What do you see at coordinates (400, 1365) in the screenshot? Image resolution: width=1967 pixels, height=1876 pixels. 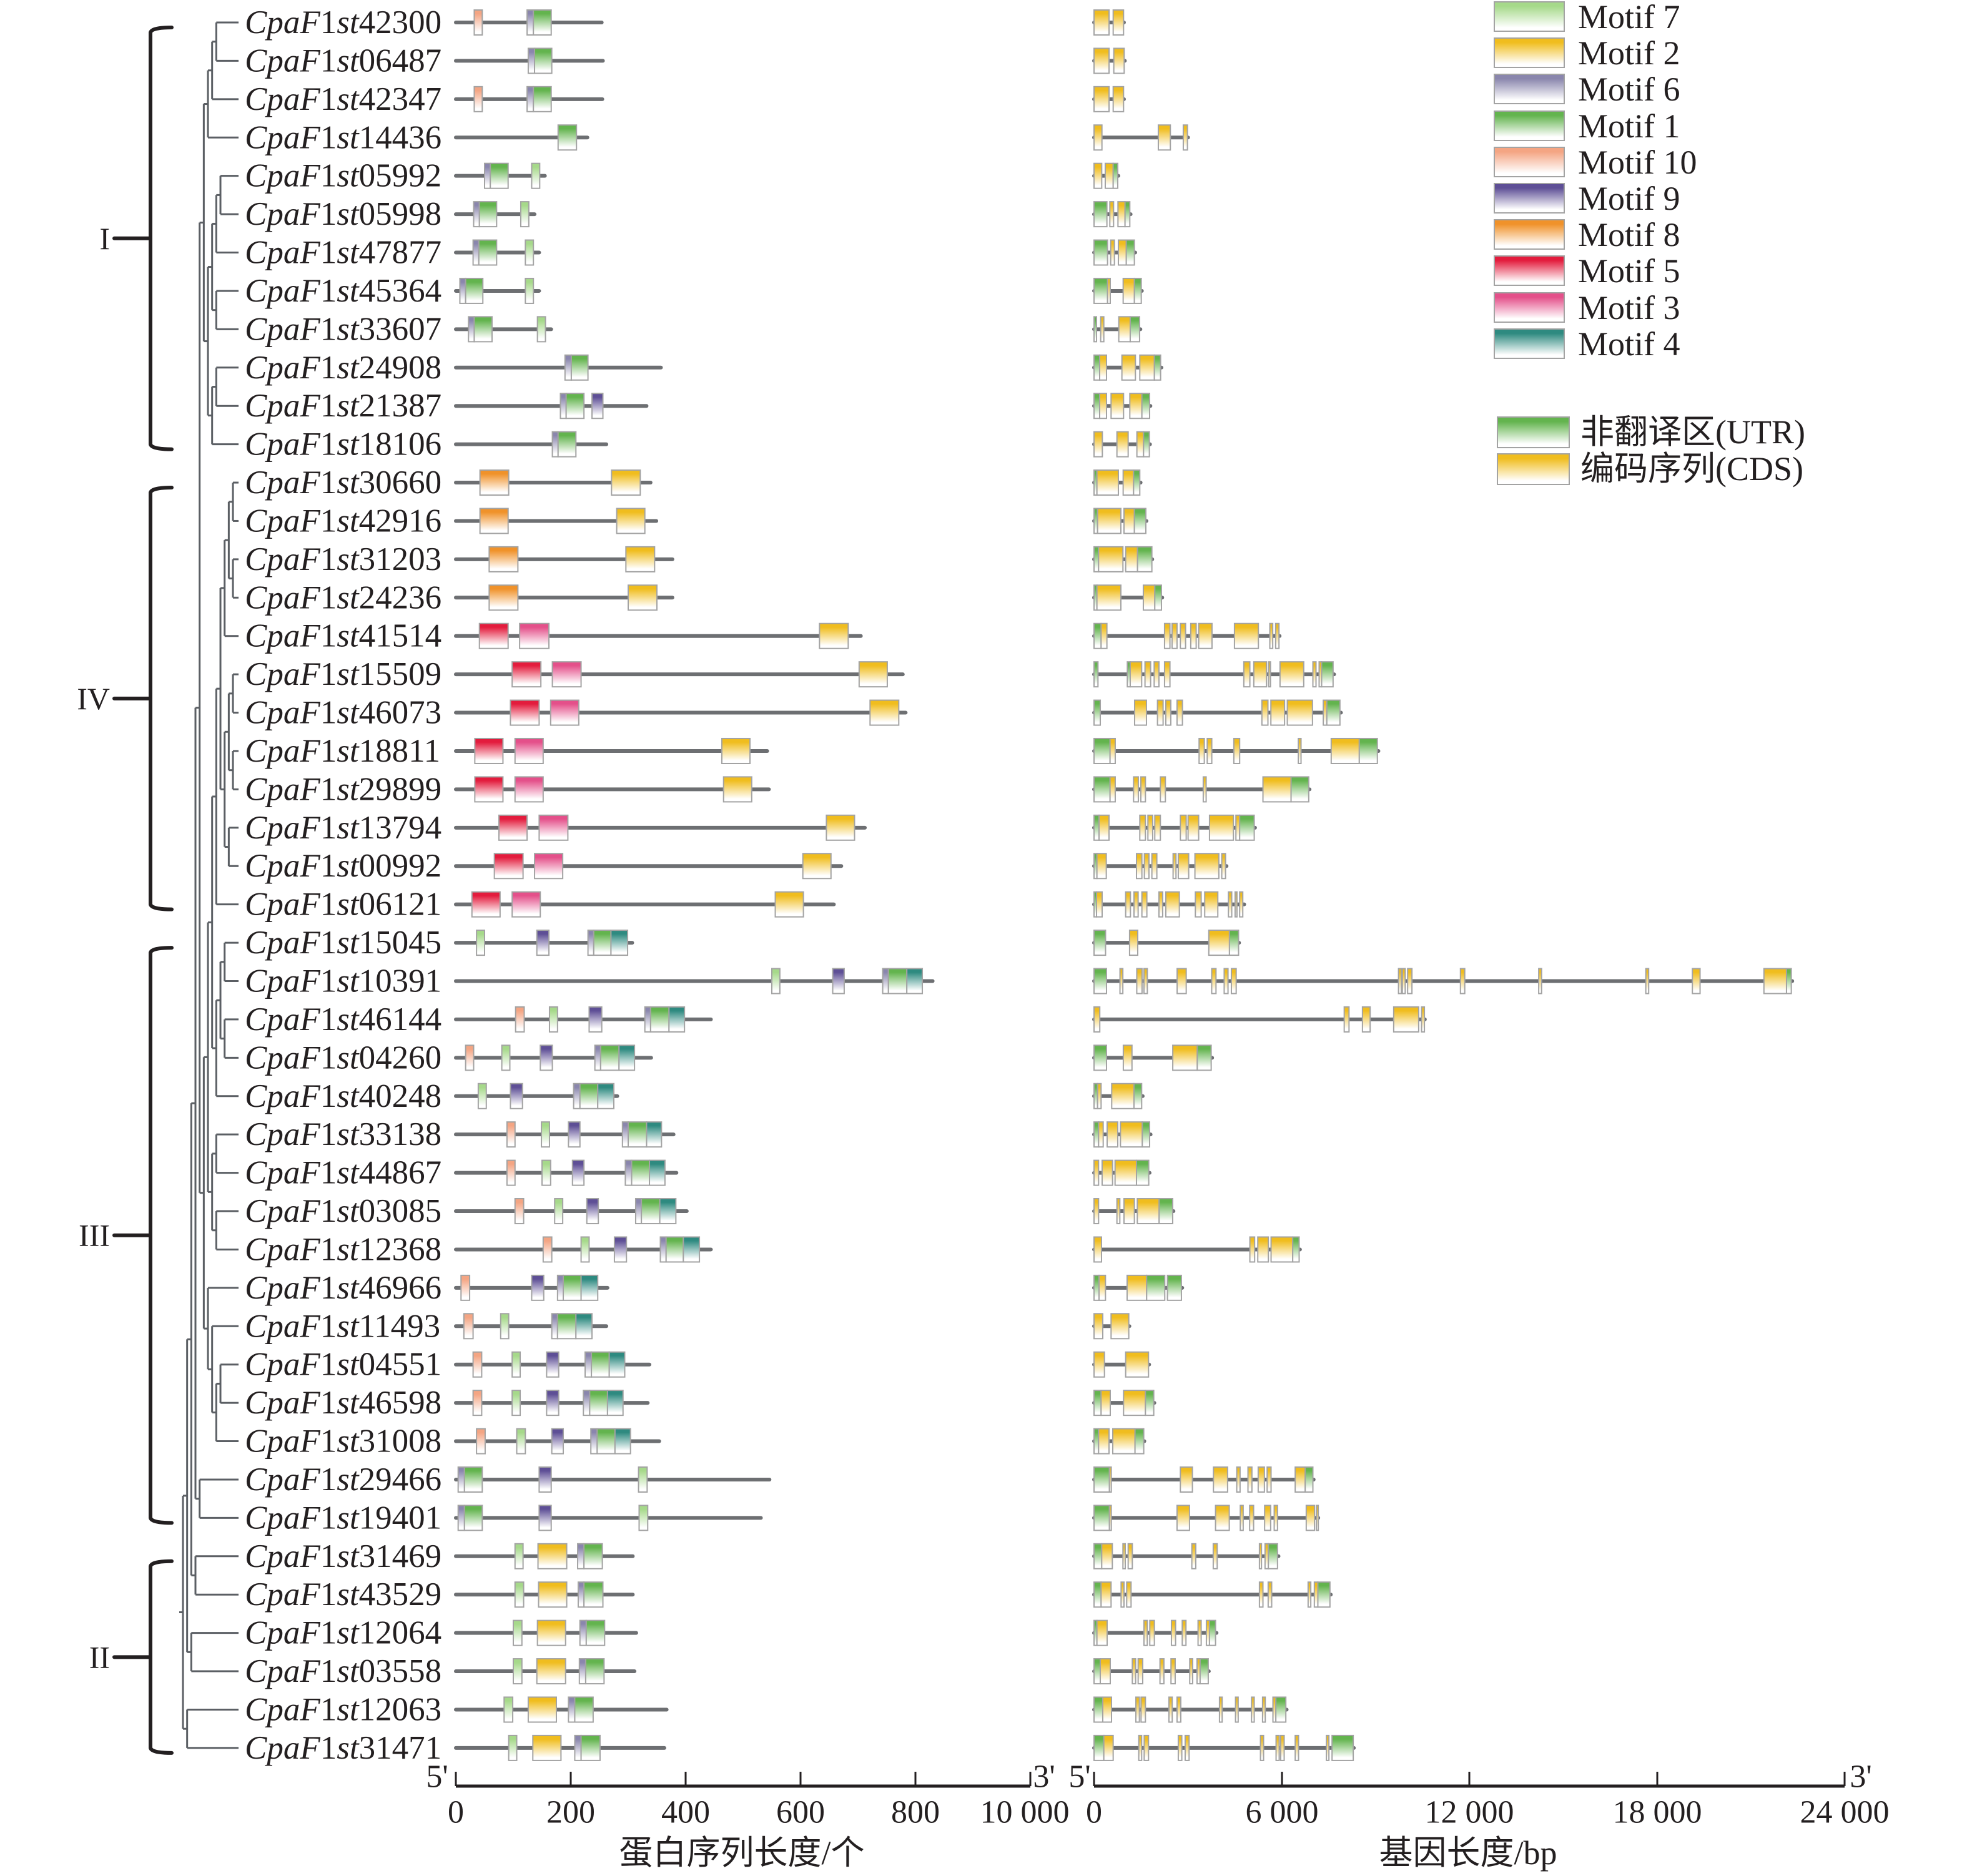 I see `gene-name-roman-part: 04551` at bounding box center [400, 1365].